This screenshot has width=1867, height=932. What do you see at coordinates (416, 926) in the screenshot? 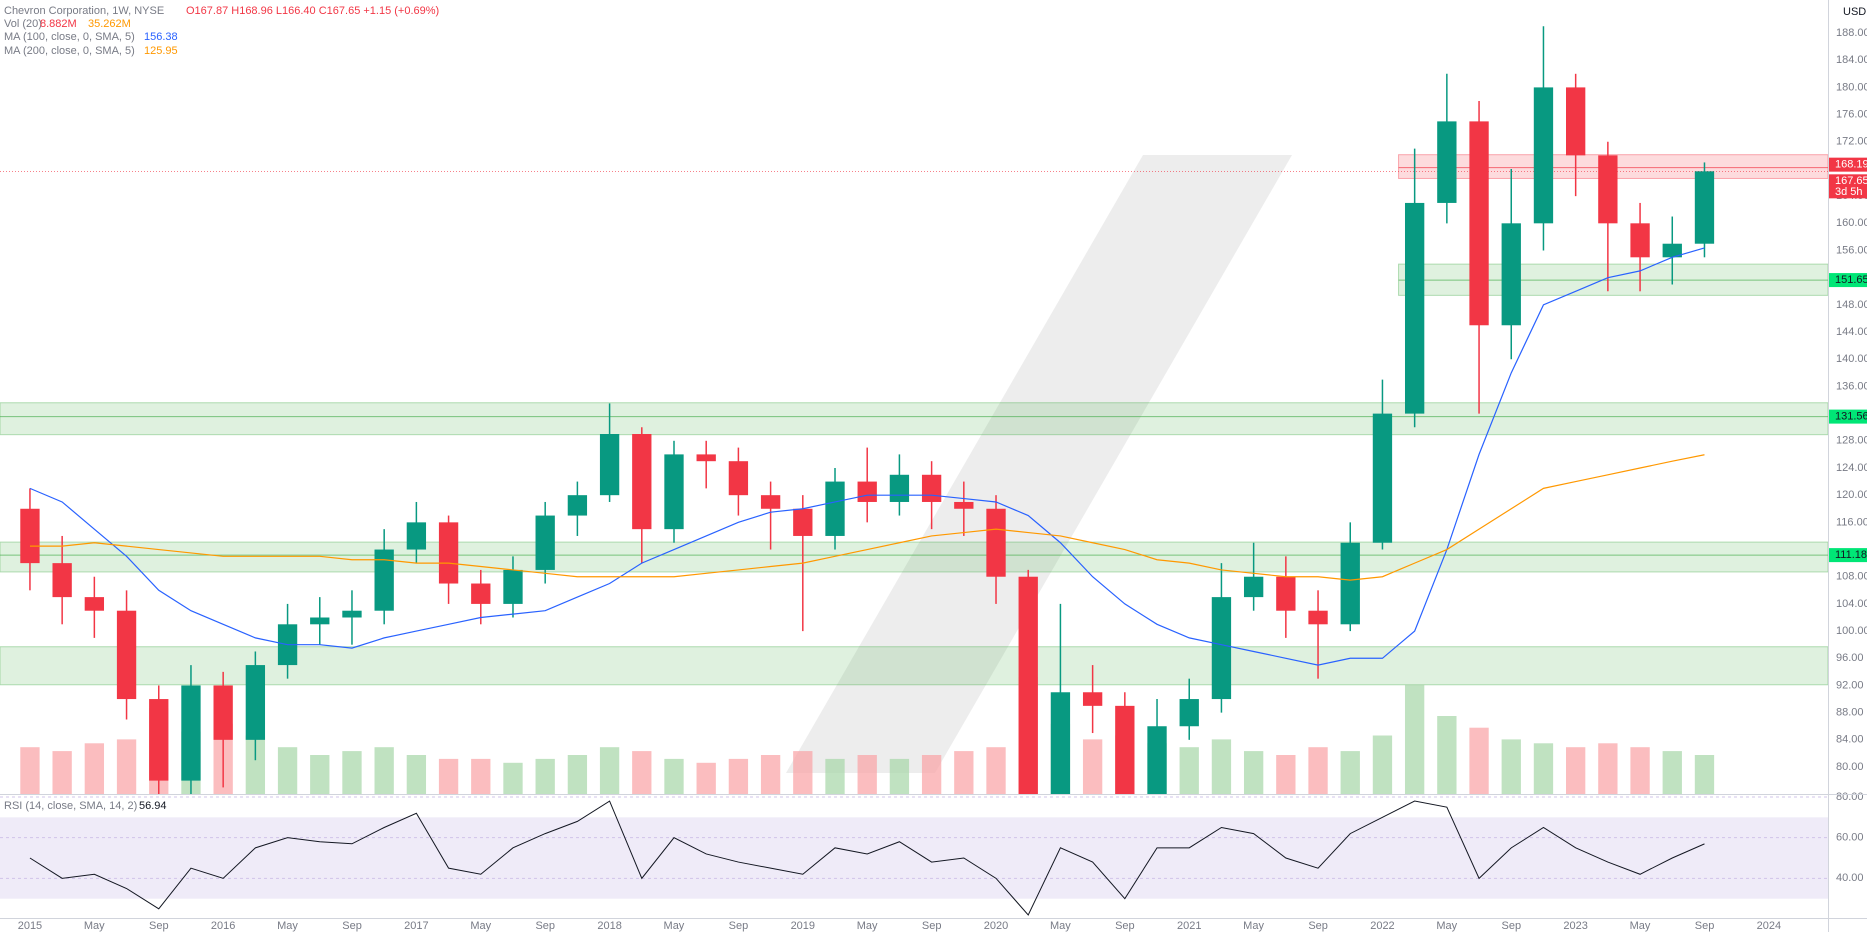
I see `x-tick-label: 2017` at bounding box center [416, 926].